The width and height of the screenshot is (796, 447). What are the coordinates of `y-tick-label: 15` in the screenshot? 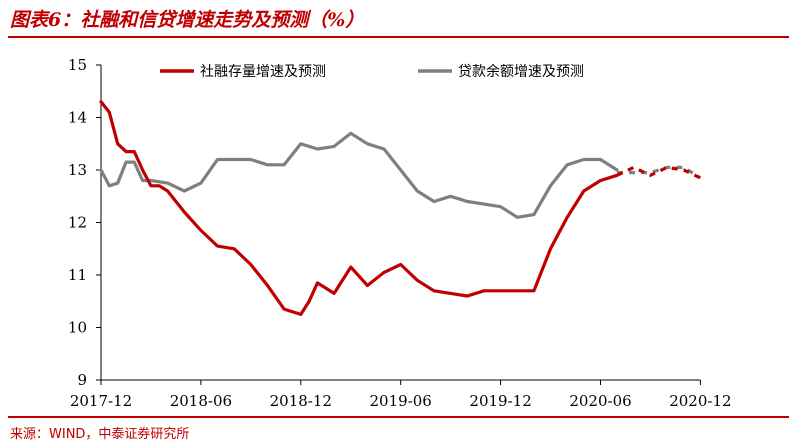 It's located at (77, 65).